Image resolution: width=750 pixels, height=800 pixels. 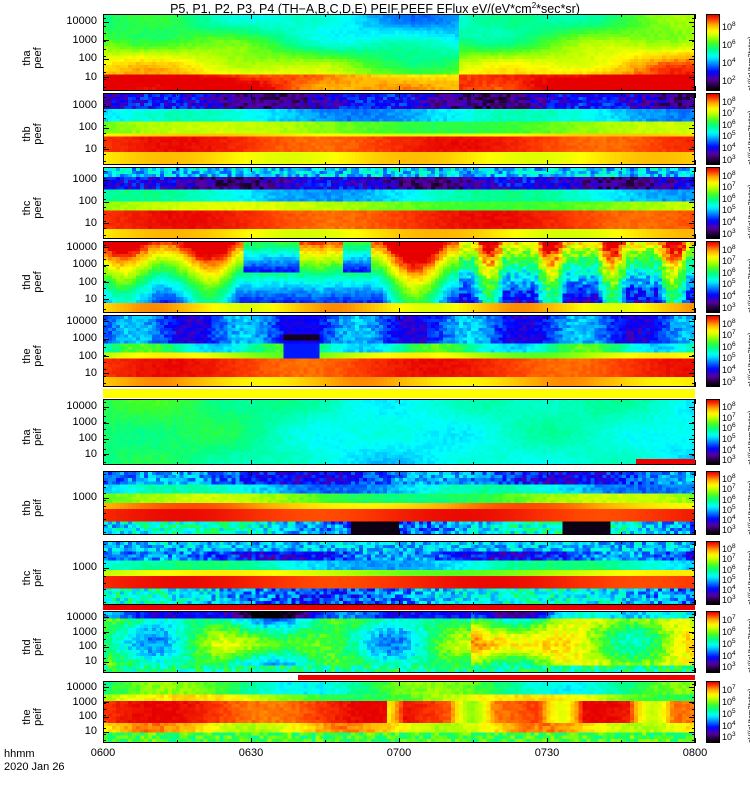 What do you see at coordinates (713, 712) in the screenshot?
I see `colorbar-the-peif` at bounding box center [713, 712].